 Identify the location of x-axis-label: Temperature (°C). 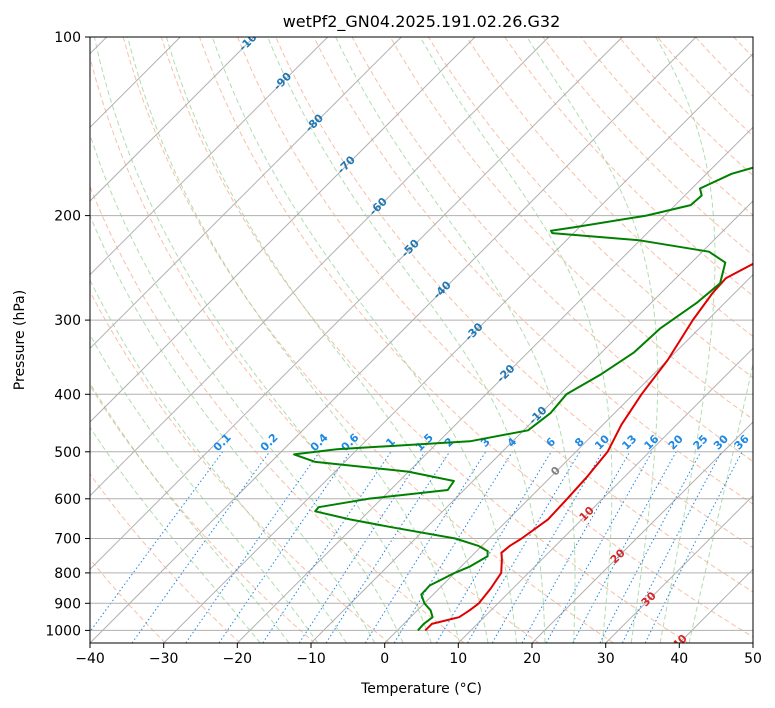
(421, 689).